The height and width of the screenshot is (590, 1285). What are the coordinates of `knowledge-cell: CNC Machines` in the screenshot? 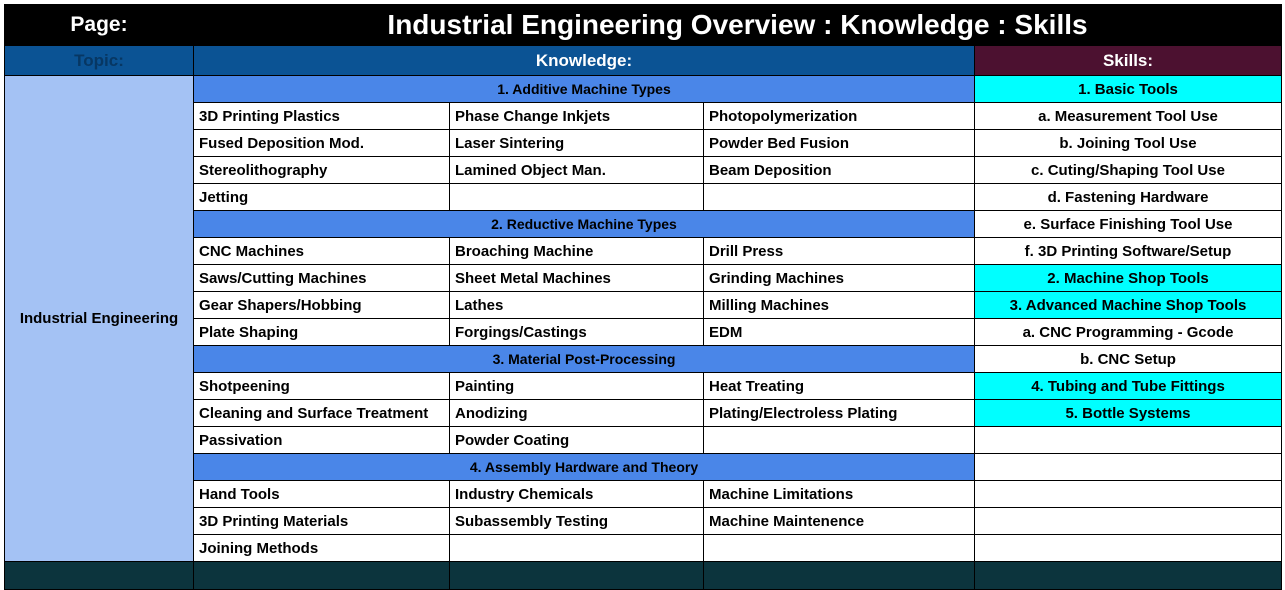 It's located at (321, 251).